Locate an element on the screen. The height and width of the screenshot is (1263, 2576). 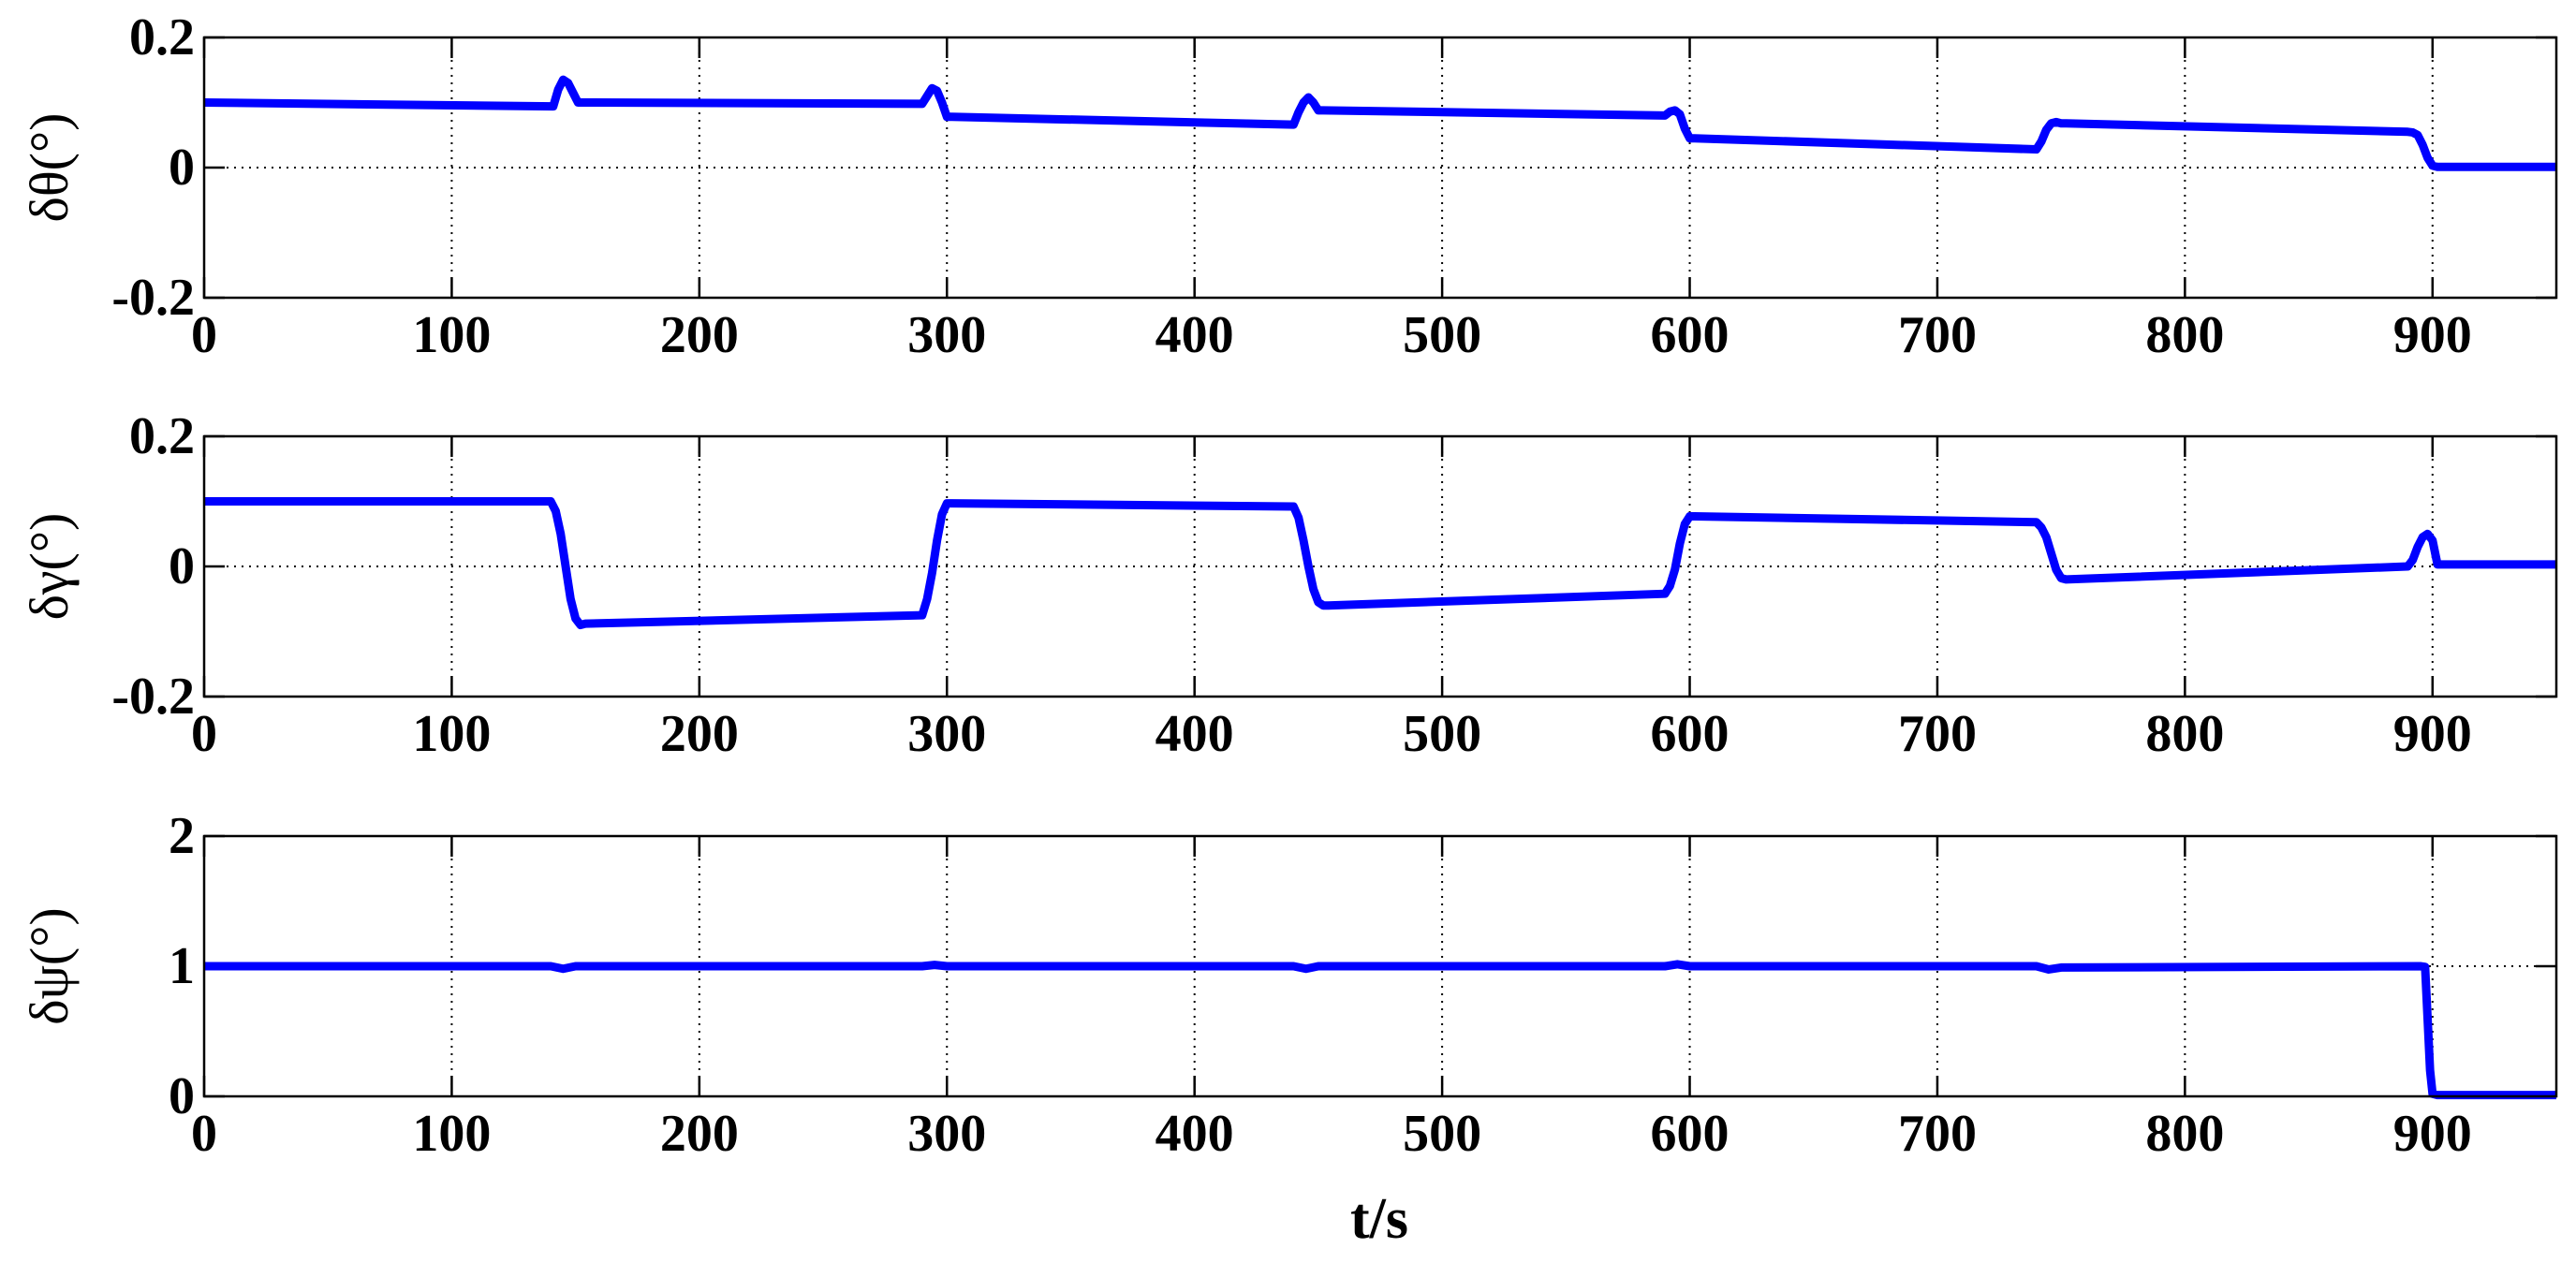
y-axis-label: δγ(°) is located at coordinates (49, 567).